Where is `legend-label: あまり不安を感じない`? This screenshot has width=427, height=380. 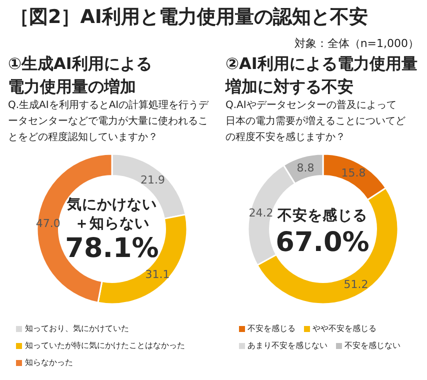 legend-label: あまり不安を感じない is located at coordinates (288, 346).